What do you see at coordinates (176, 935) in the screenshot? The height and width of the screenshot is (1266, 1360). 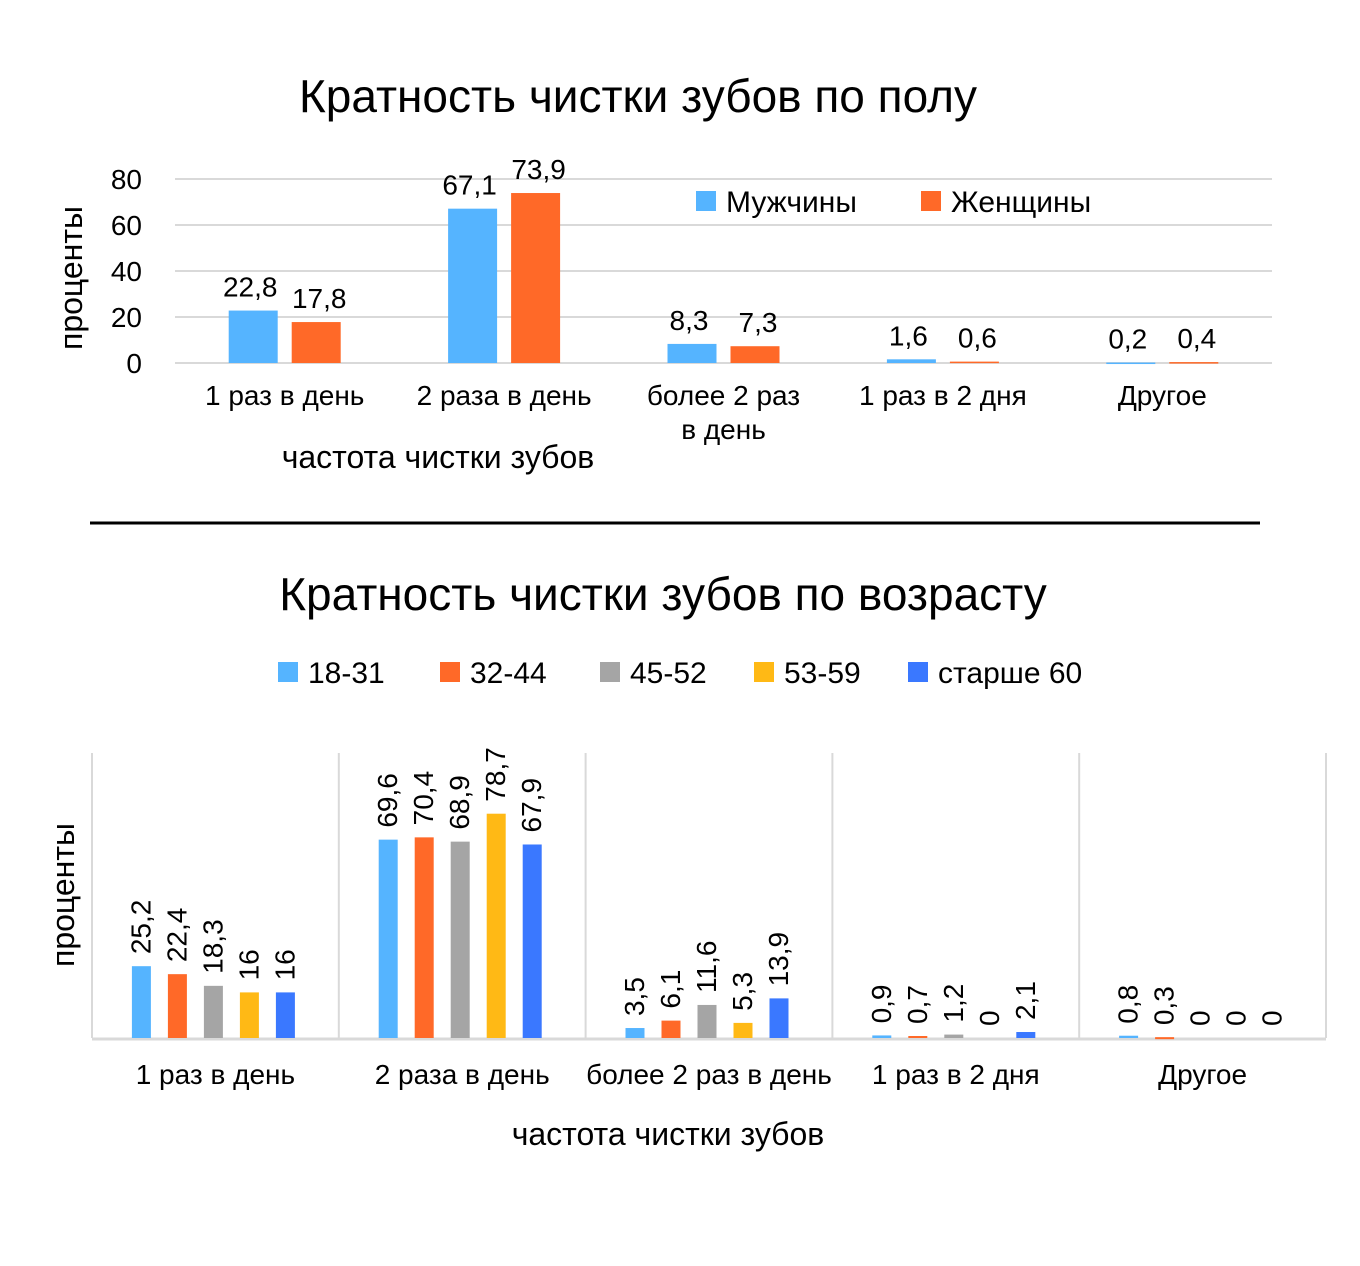 I see `data-label: 22,4` at bounding box center [176, 935].